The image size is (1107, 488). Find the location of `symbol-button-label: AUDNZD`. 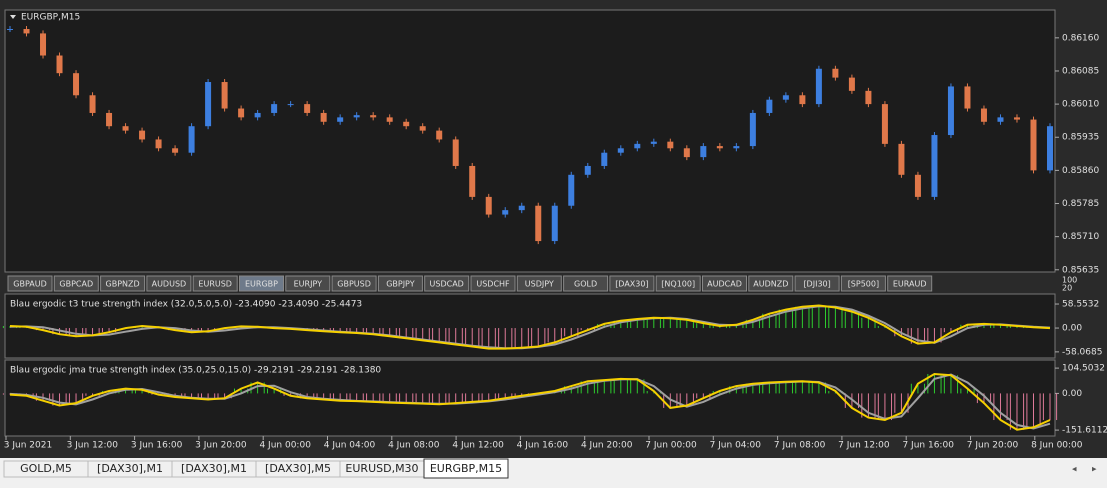

symbol-button-label: AUDNZD is located at coordinates (770, 284).